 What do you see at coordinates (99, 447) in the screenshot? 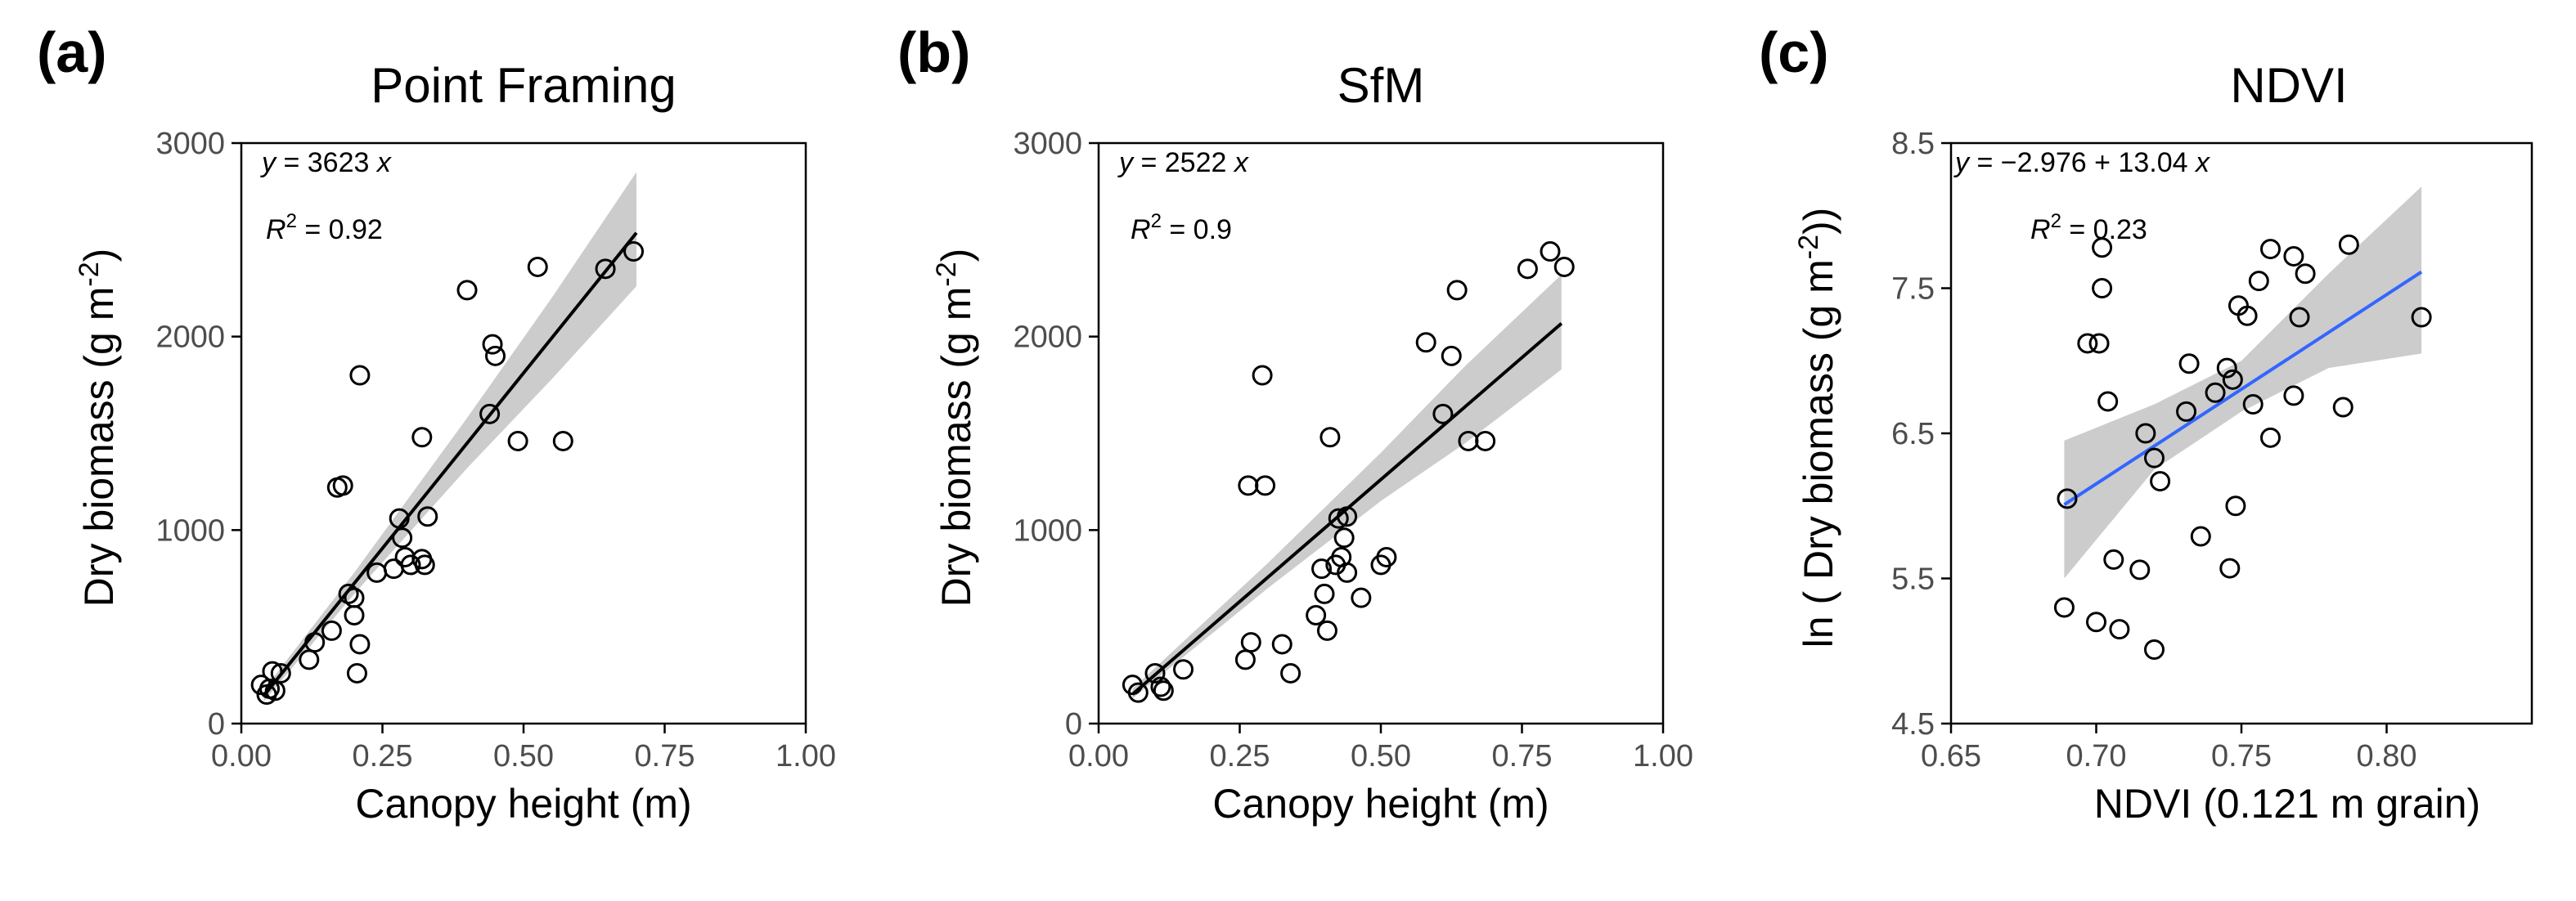
I see `y-axis-title-text: Dry biomass (g m` at bounding box center [99, 447].